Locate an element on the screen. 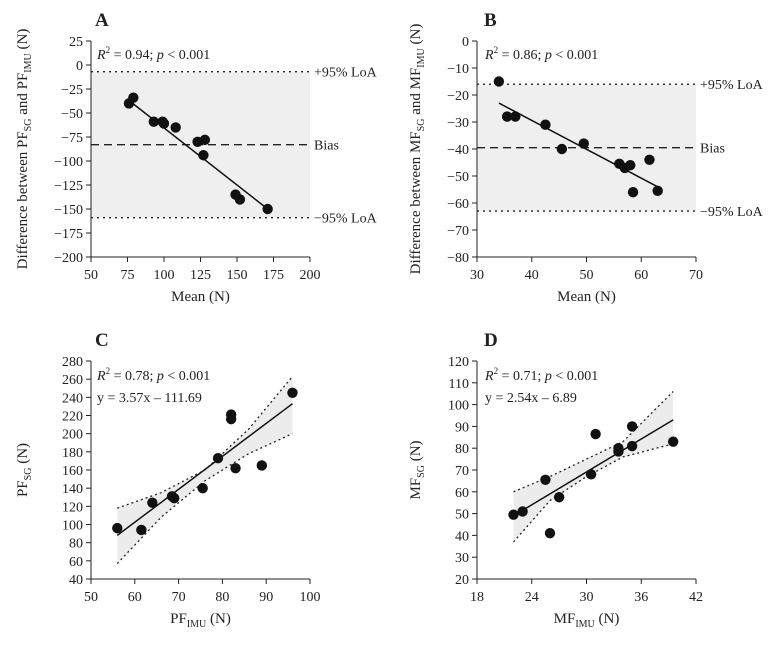 The image size is (778, 649). y-tick-label: −10 is located at coordinates (458, 69).